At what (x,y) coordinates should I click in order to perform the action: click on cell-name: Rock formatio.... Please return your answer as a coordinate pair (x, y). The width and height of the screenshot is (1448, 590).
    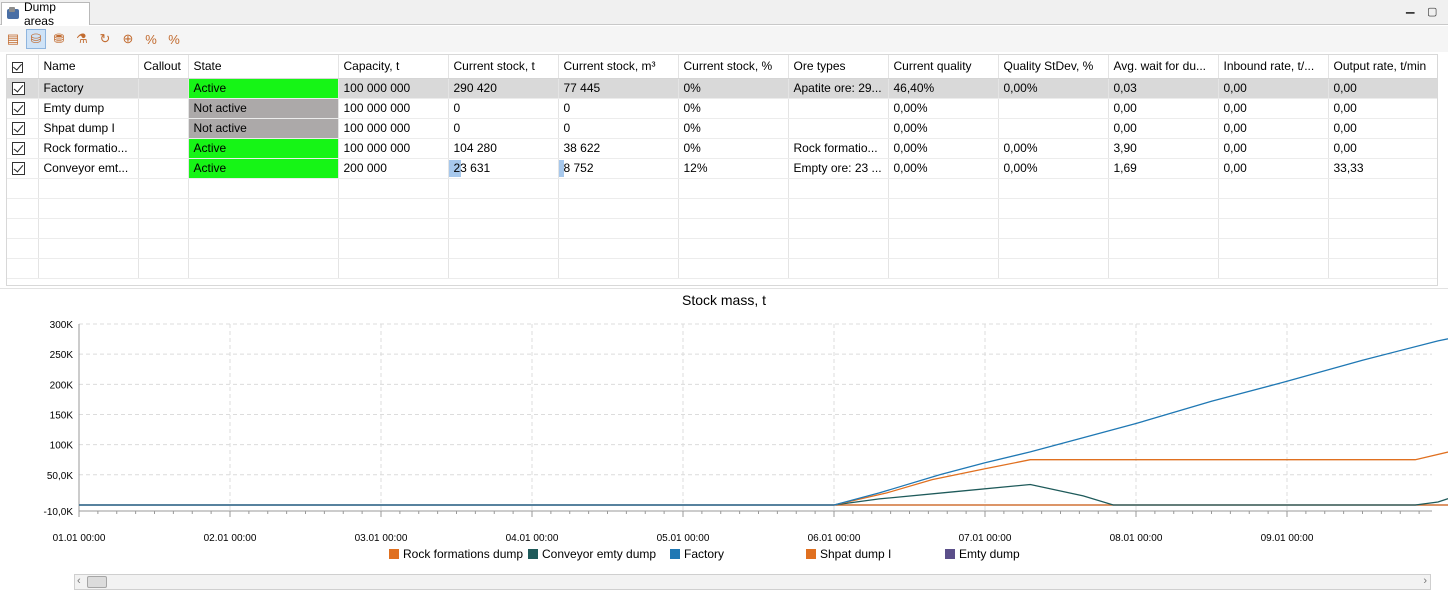
    Looking at the image, I should click on (88, 148).